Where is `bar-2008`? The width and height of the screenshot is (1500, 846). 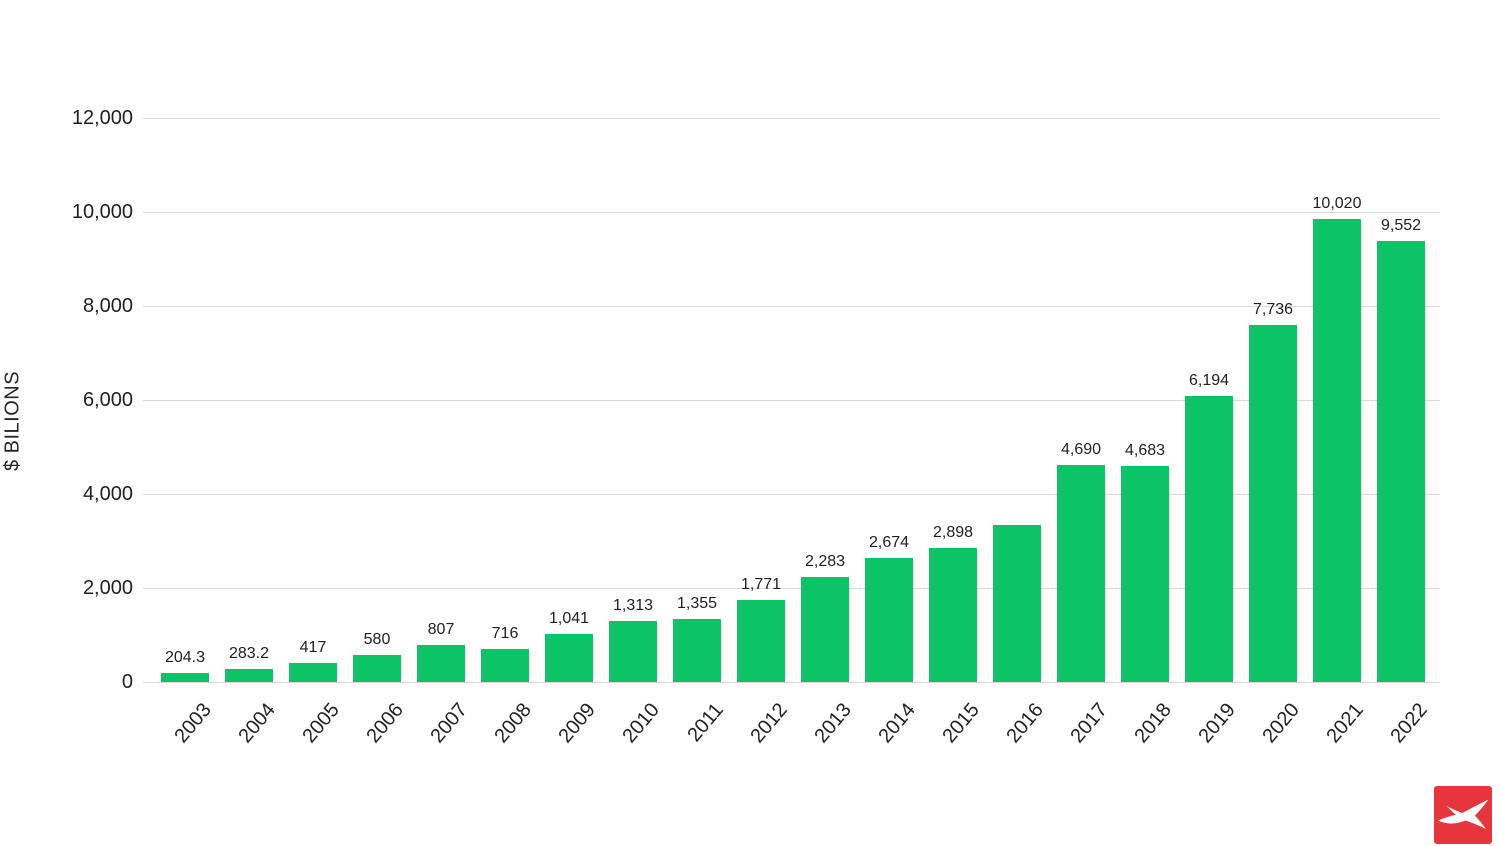
bar-2008 is located at coordinates (505, 665).